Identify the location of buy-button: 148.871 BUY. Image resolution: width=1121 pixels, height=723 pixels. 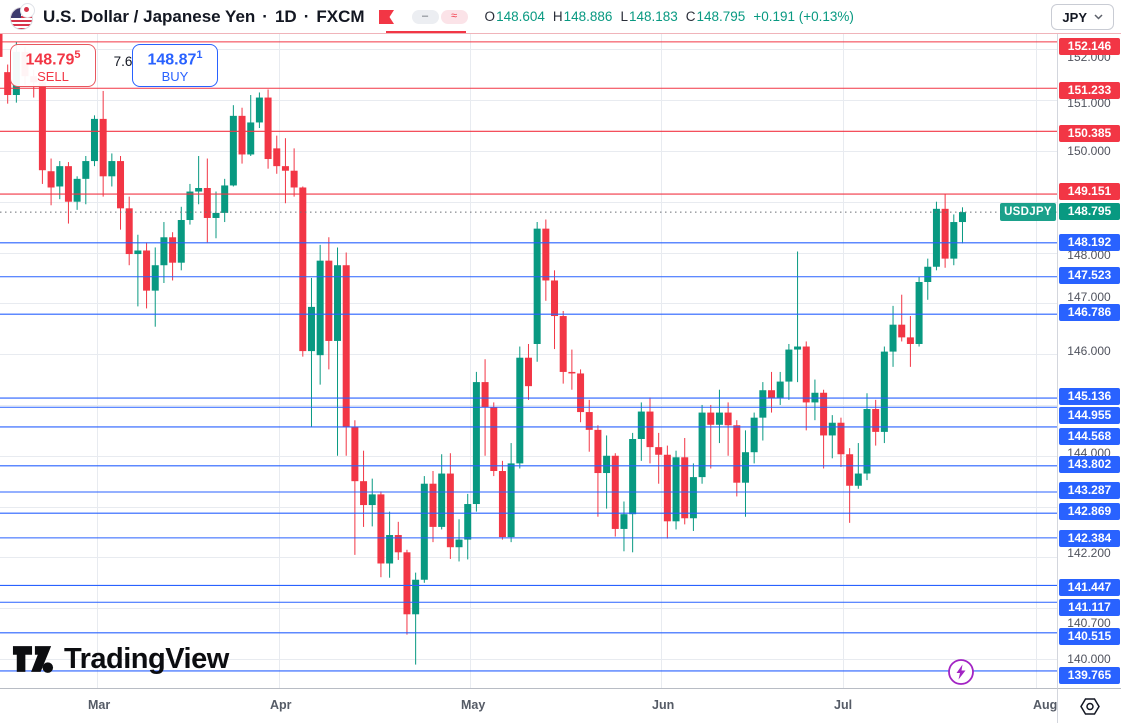
(175, 65).